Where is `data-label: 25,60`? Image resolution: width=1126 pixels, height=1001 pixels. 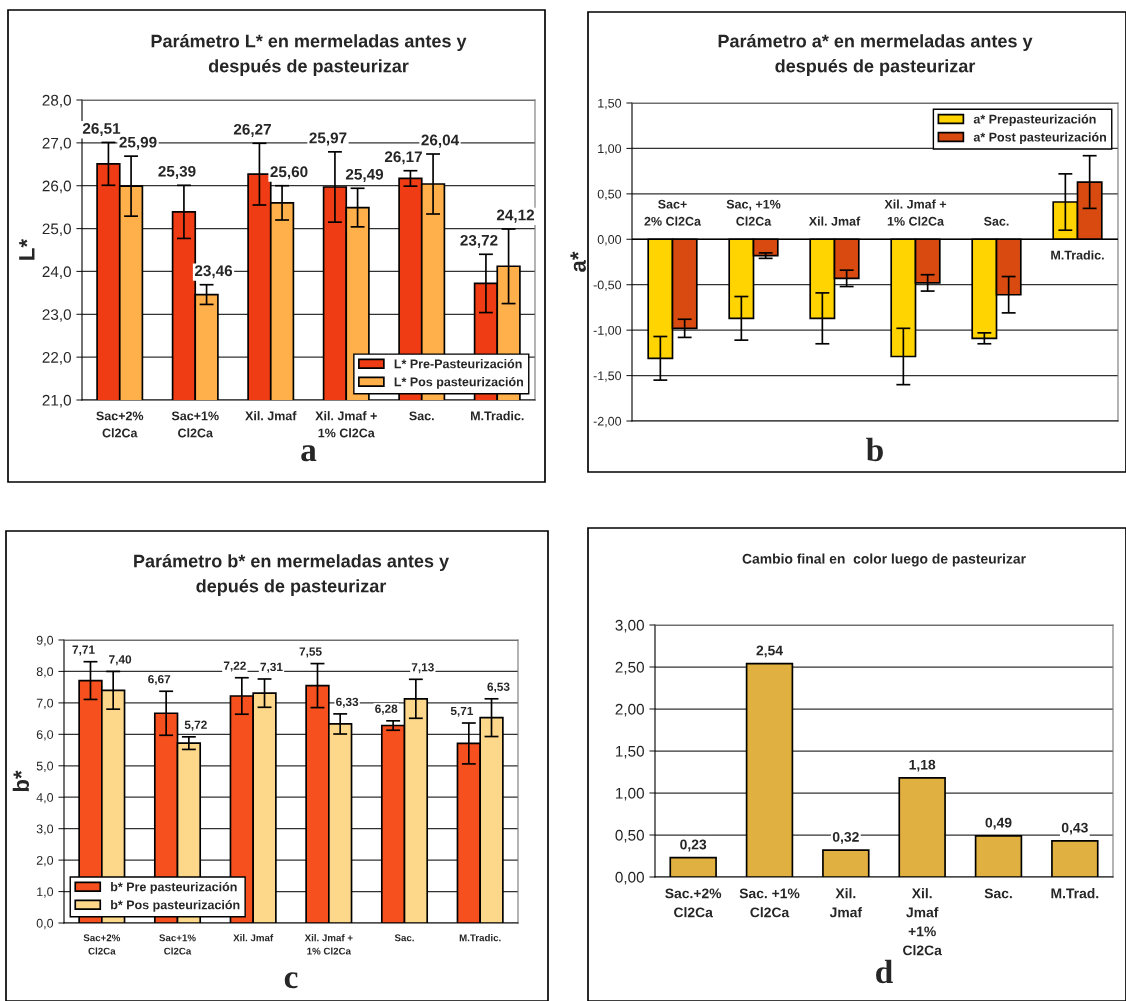 data-label: 25,60 is located at coordinates (289, 173).